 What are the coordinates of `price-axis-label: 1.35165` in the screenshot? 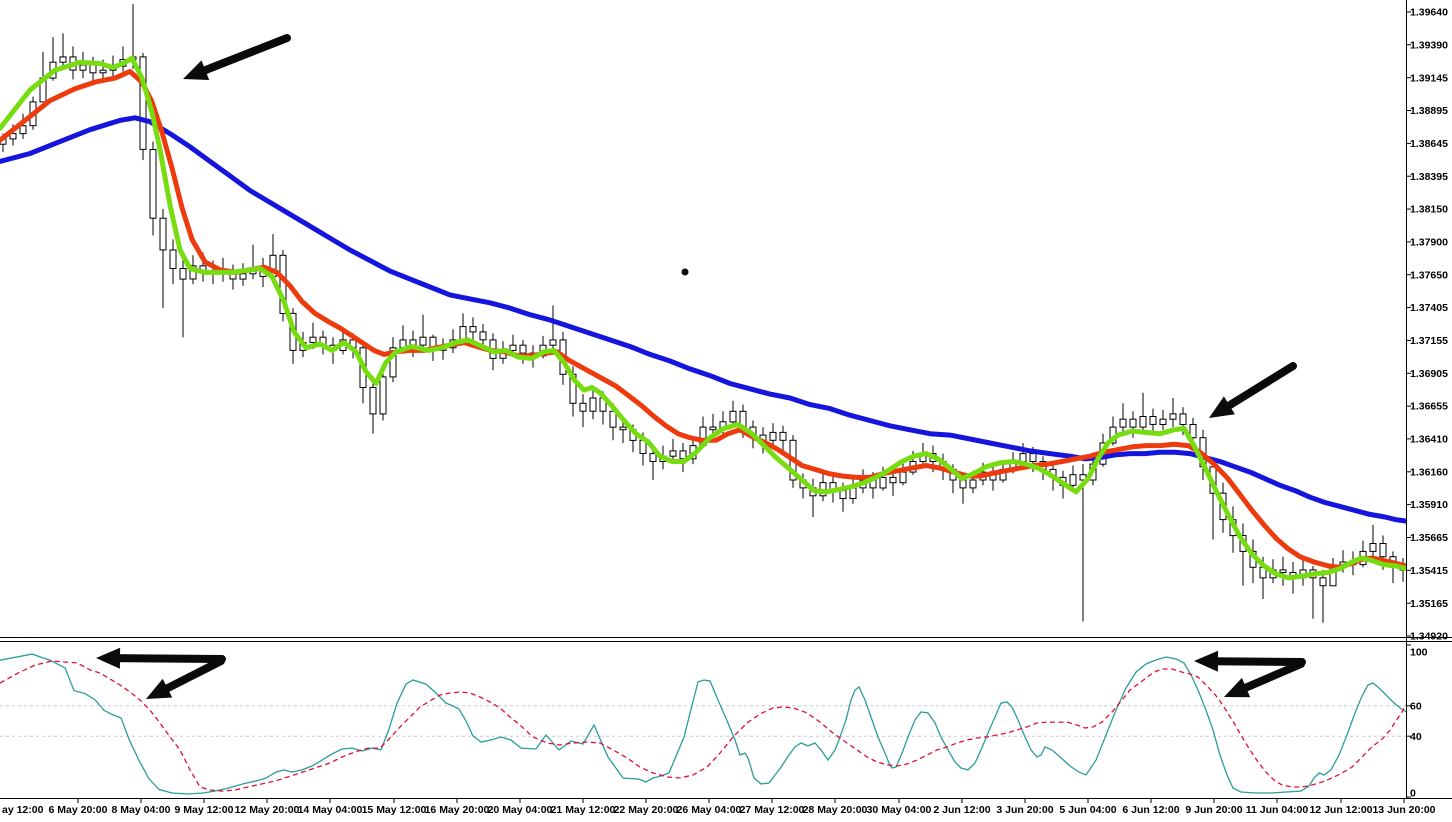 It's located at (1429, 604).